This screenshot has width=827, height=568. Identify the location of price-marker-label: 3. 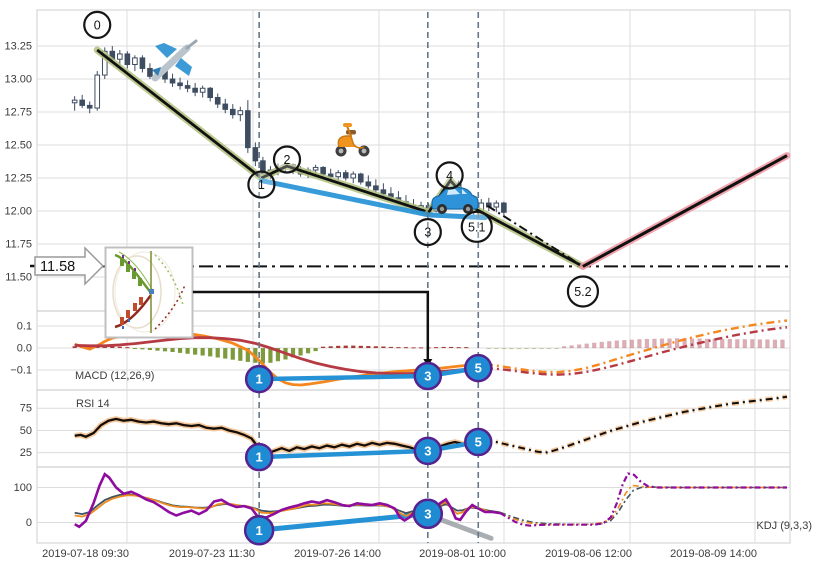
(427, 233).